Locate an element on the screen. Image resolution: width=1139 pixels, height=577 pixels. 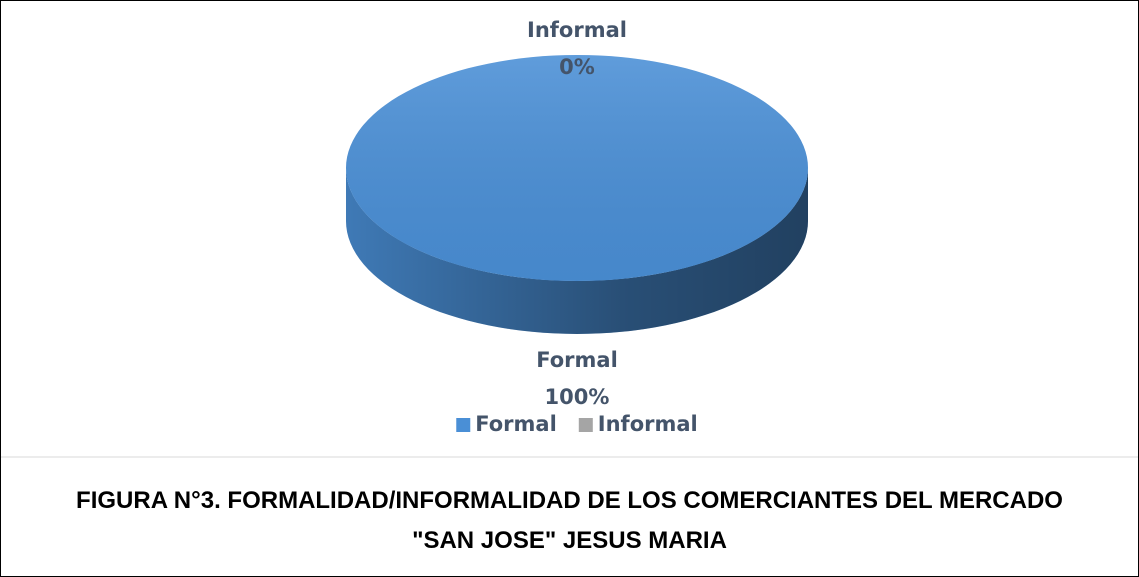
data-label-value: 0% is located at coordinates (577, 67).